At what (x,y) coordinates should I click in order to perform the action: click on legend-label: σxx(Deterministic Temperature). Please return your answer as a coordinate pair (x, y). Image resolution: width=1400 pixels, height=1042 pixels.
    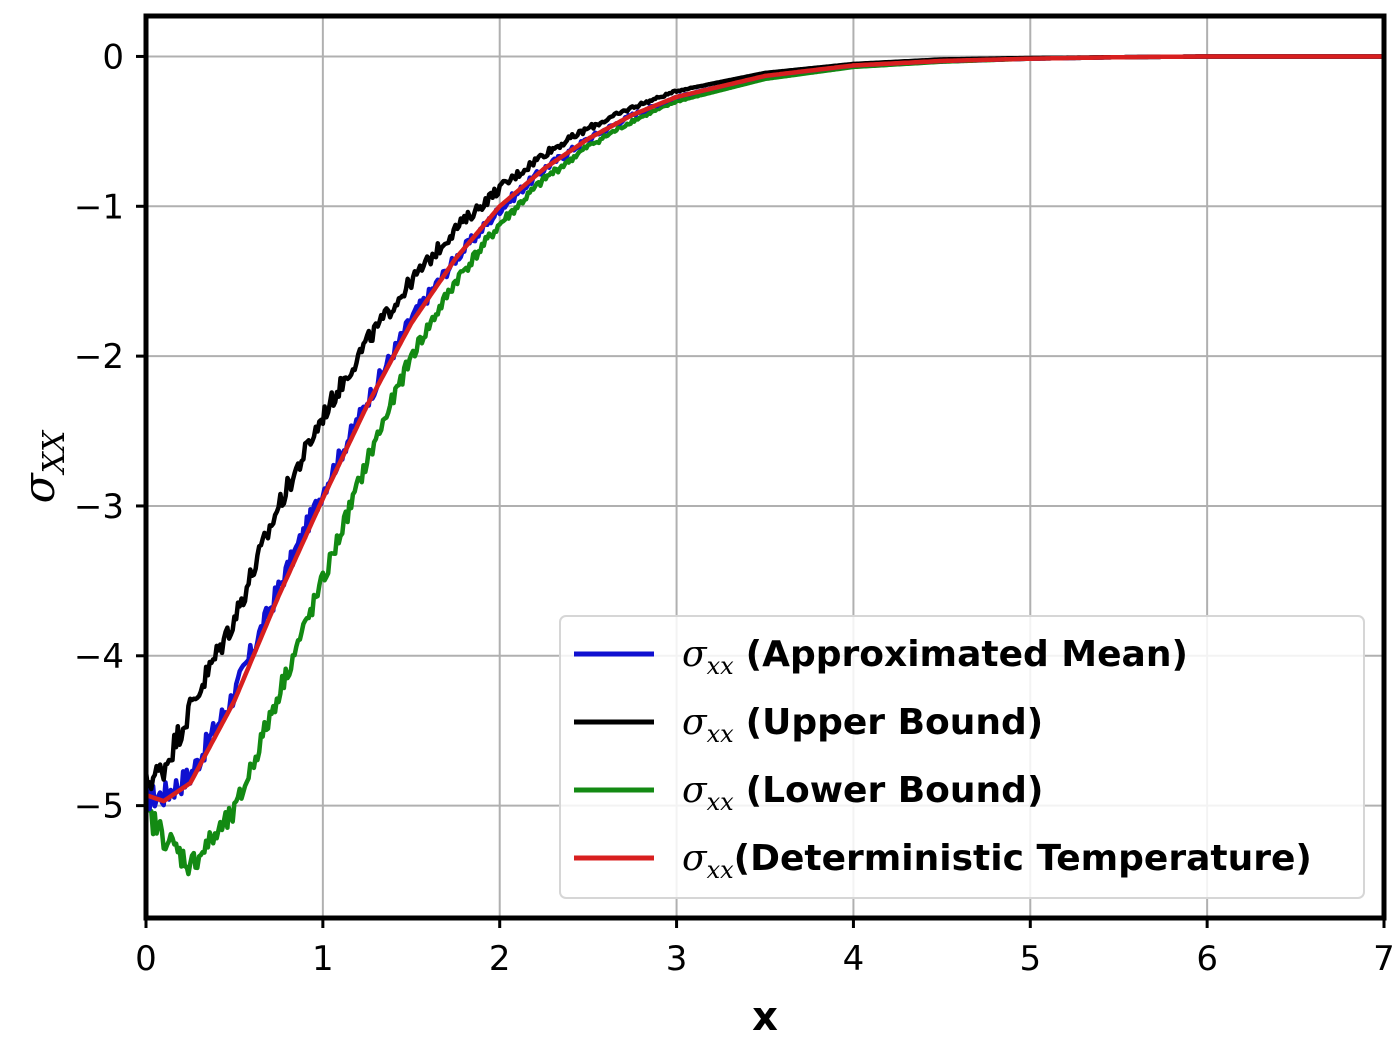
    Looking at the image, I should click on (997, 861).